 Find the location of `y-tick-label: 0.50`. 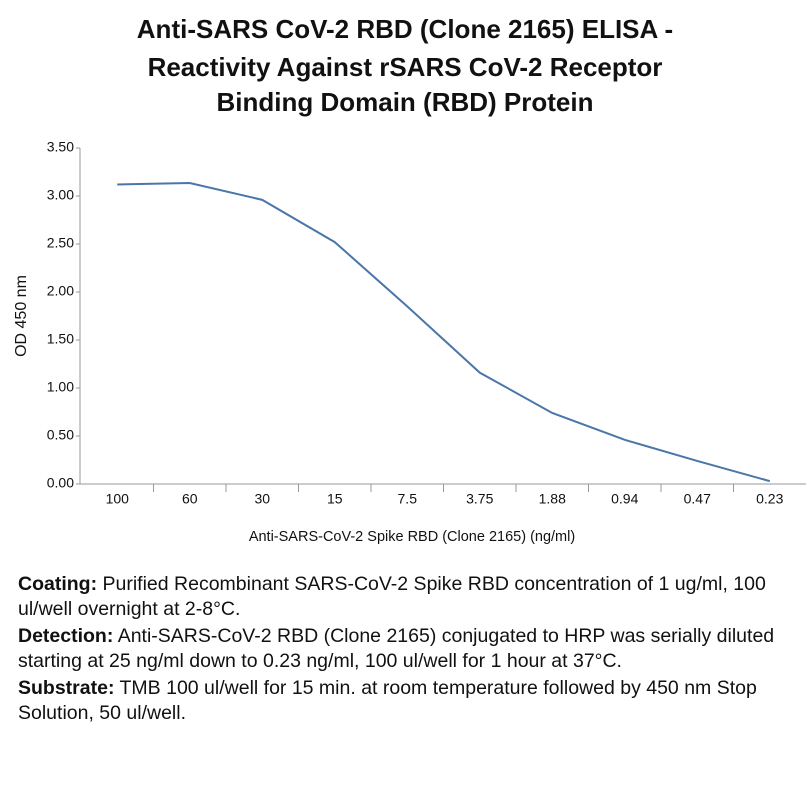

y-tick-label: 0.50 is located at coordinates (60, 435).